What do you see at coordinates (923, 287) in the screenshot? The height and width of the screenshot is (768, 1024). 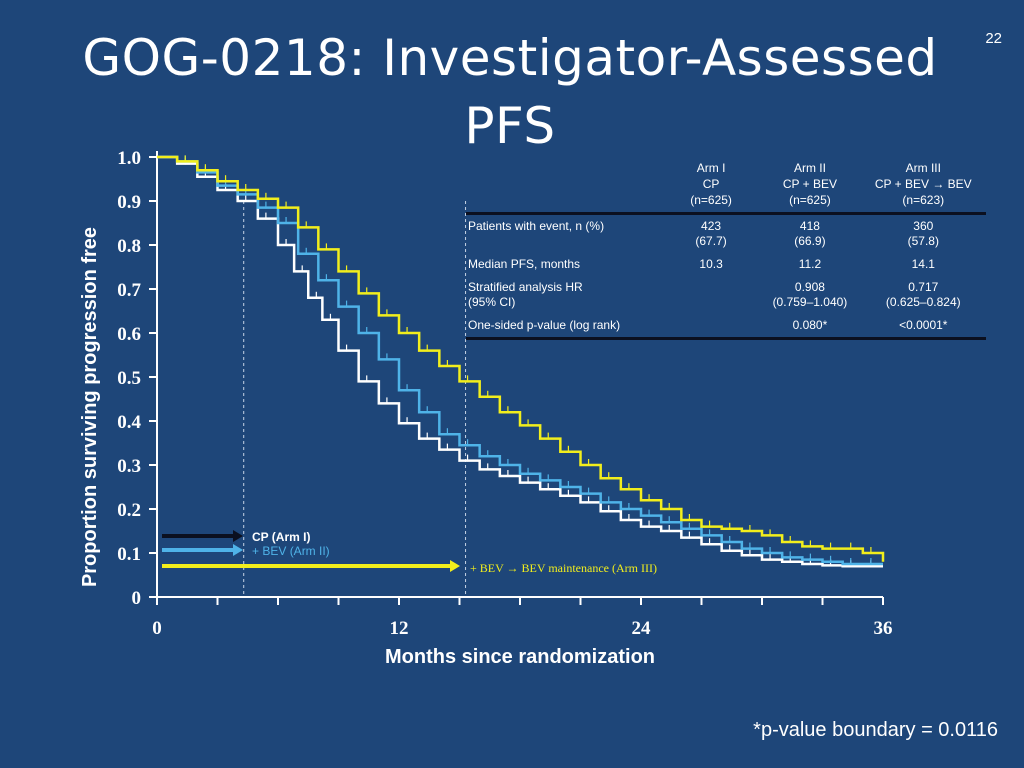 I see `cell-value: 0.717` at bounding box center [923, 287].